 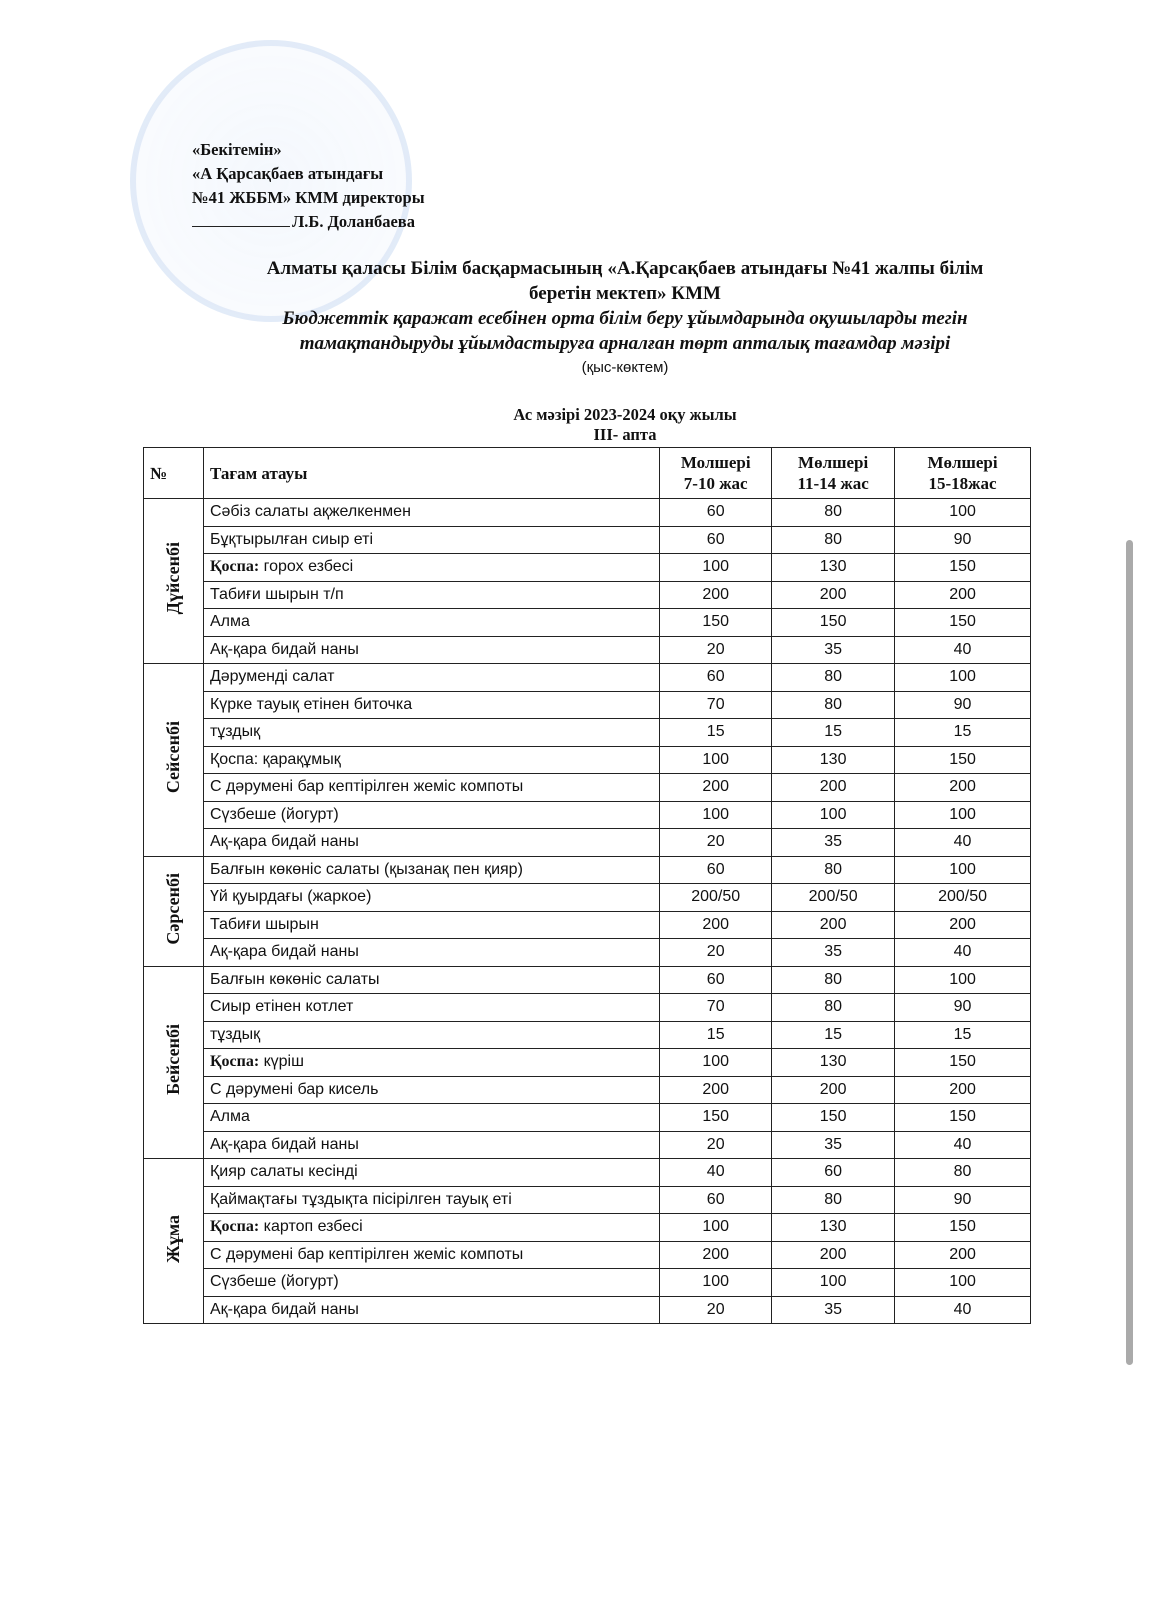 I want to click on portion: 200/50, so click(x=716, y=897).